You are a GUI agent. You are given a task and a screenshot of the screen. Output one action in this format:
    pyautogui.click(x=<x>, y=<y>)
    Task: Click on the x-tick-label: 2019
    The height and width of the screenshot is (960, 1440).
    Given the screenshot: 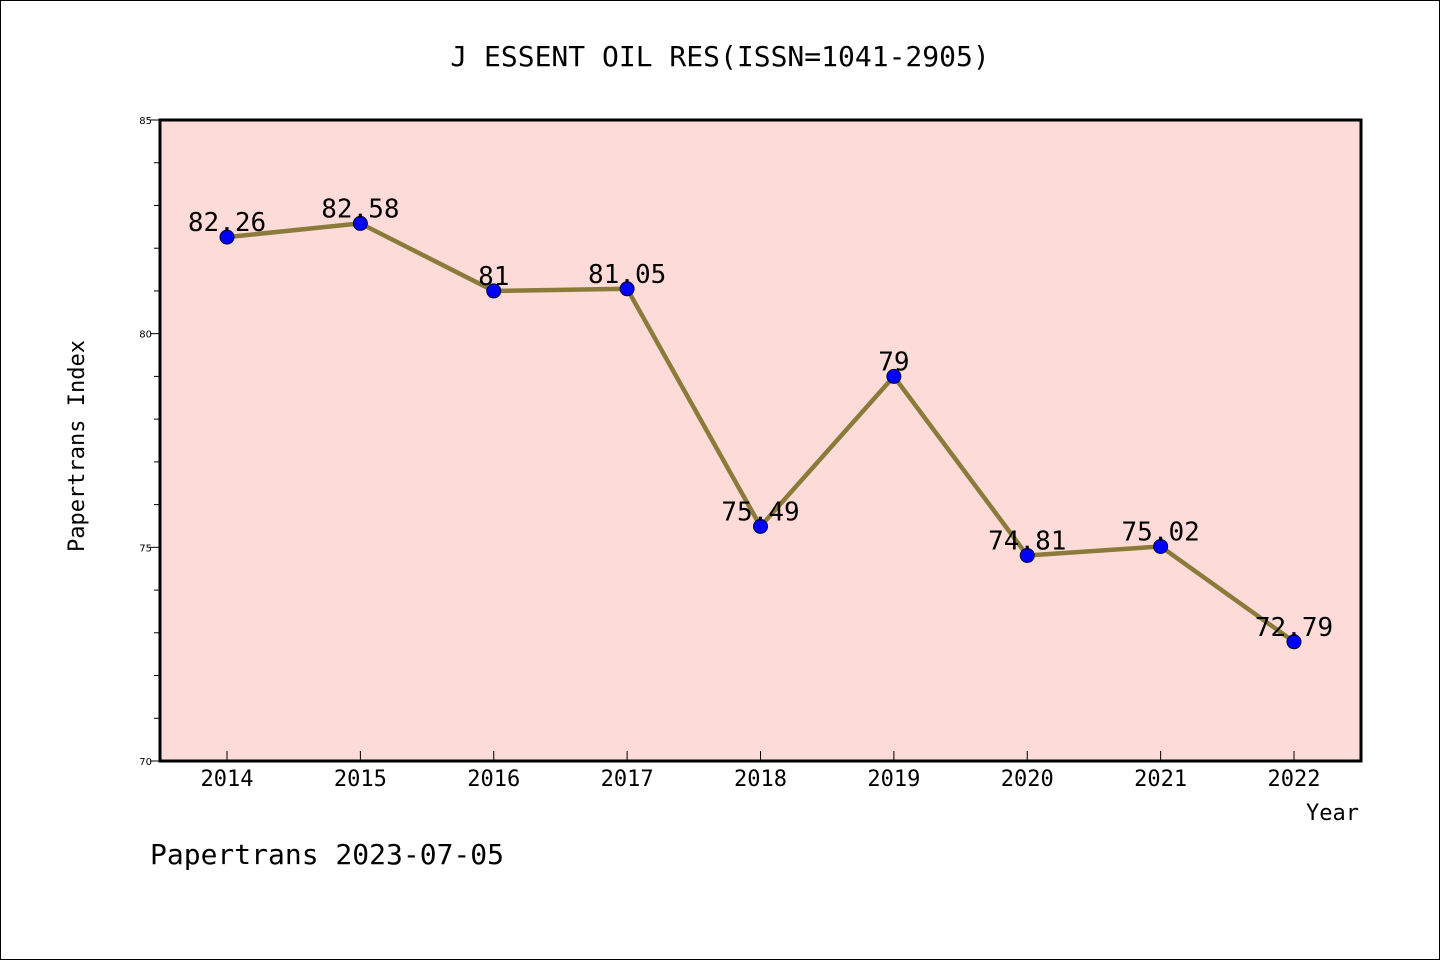 What is the action you would take?
    pyautogui.click(x=893, y=779)
    